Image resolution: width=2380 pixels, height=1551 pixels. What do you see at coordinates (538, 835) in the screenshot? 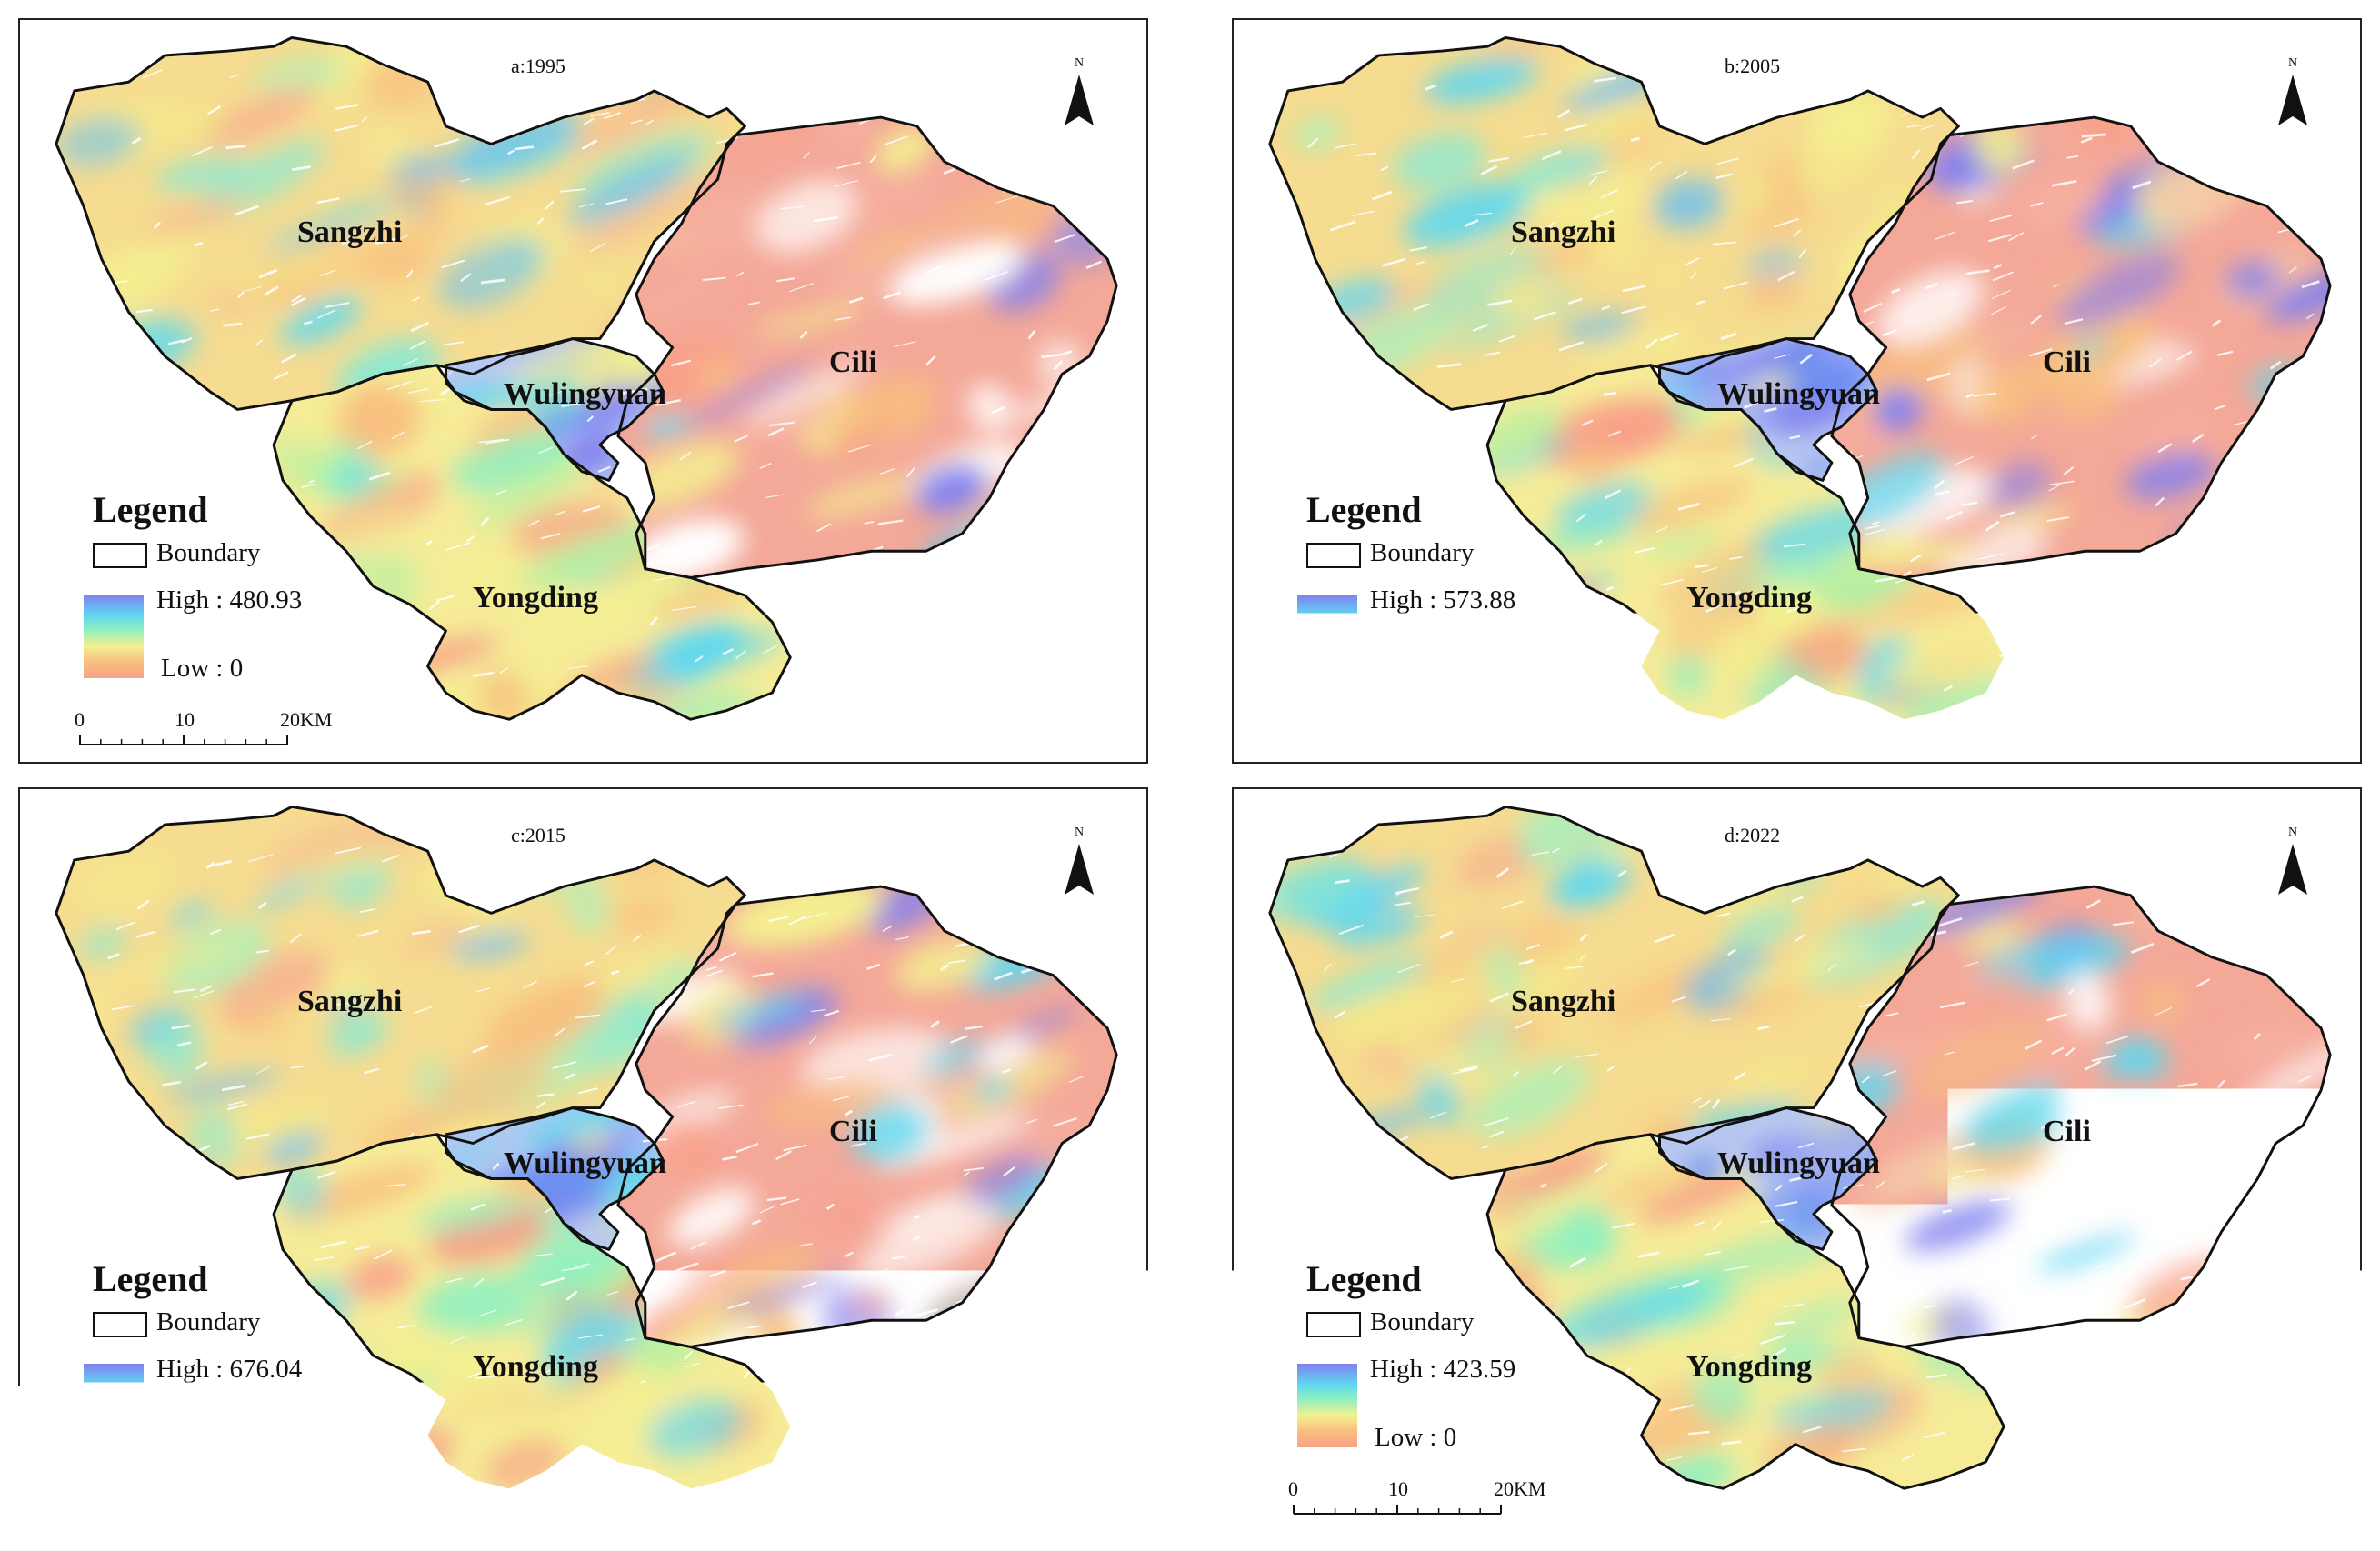
I see `panel-title: c:2015` at bounding box center [538, 835].